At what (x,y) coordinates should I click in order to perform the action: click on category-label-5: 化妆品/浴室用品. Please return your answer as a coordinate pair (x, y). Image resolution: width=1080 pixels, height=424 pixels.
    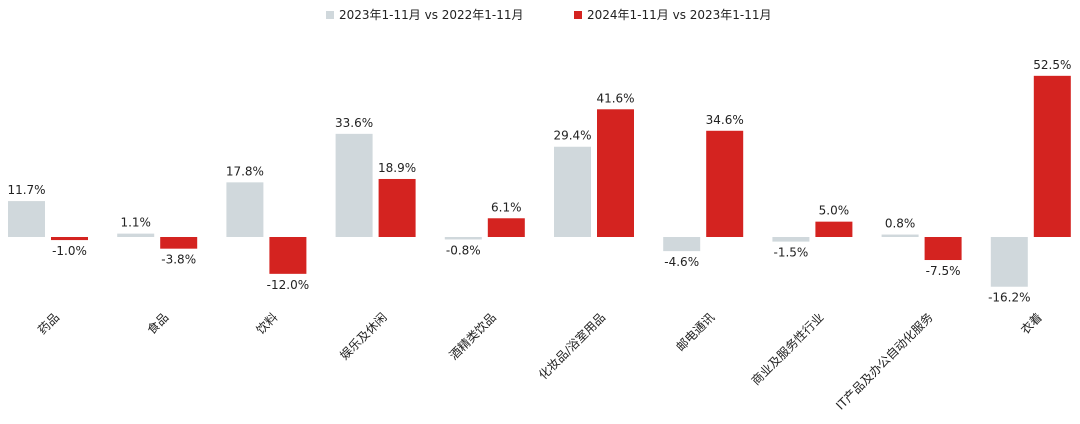
    Looking at the image, I should click on (571, 346).